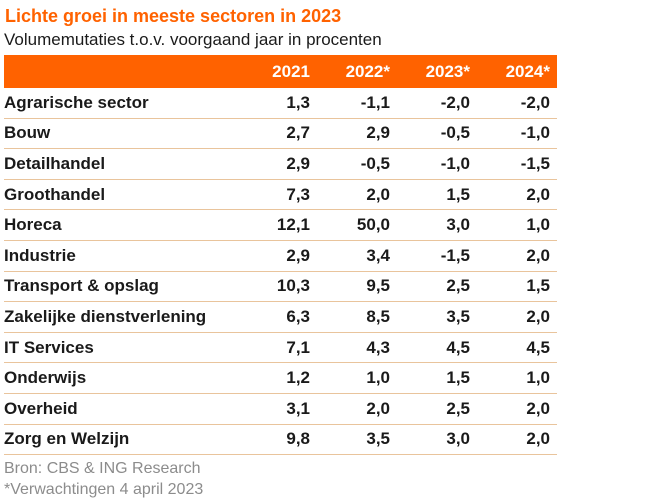 This screenshot has width=650, height=502. What do you see at coordinates (357, 287) in the screenshot?
I see `value-cell: 9,5` at bounding box center [357, 287].